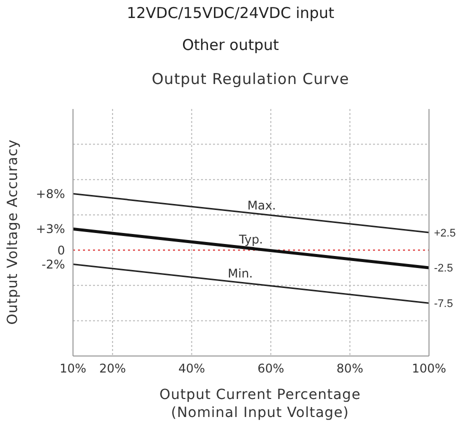 This screenshot has width=461, height=429. What do you see at coordinates (445, 233) in the screenshot?
I see `y2-tick-label: +2.5` at bounding box center [445, 233].